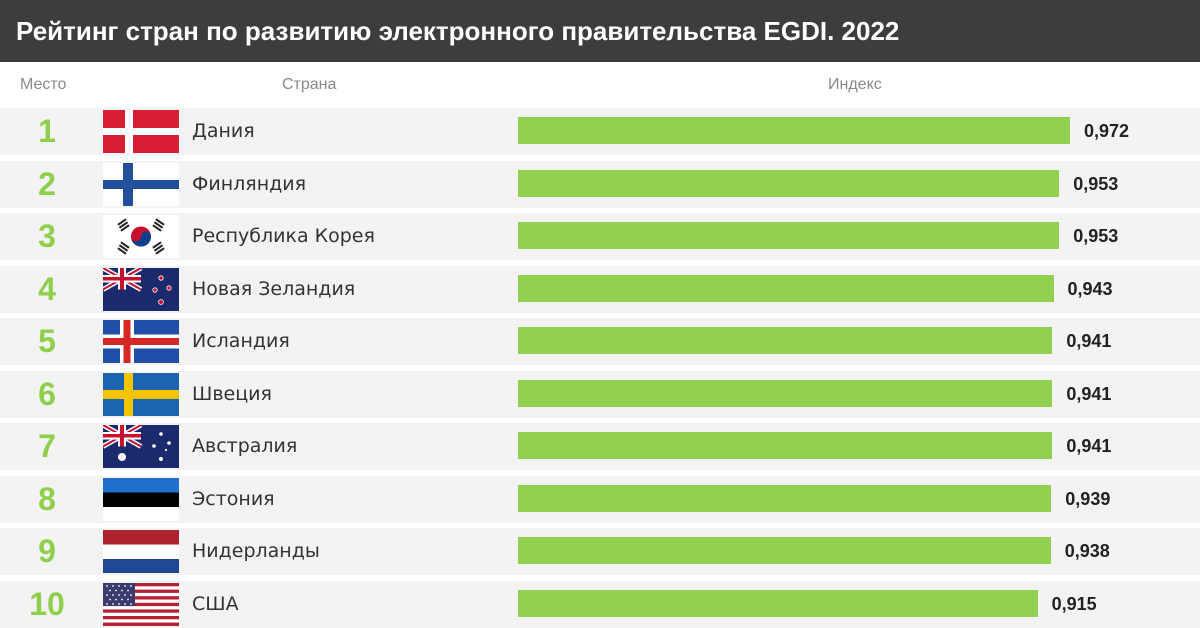  I want to click on country-name: Республика Корея, so click(283, 236).